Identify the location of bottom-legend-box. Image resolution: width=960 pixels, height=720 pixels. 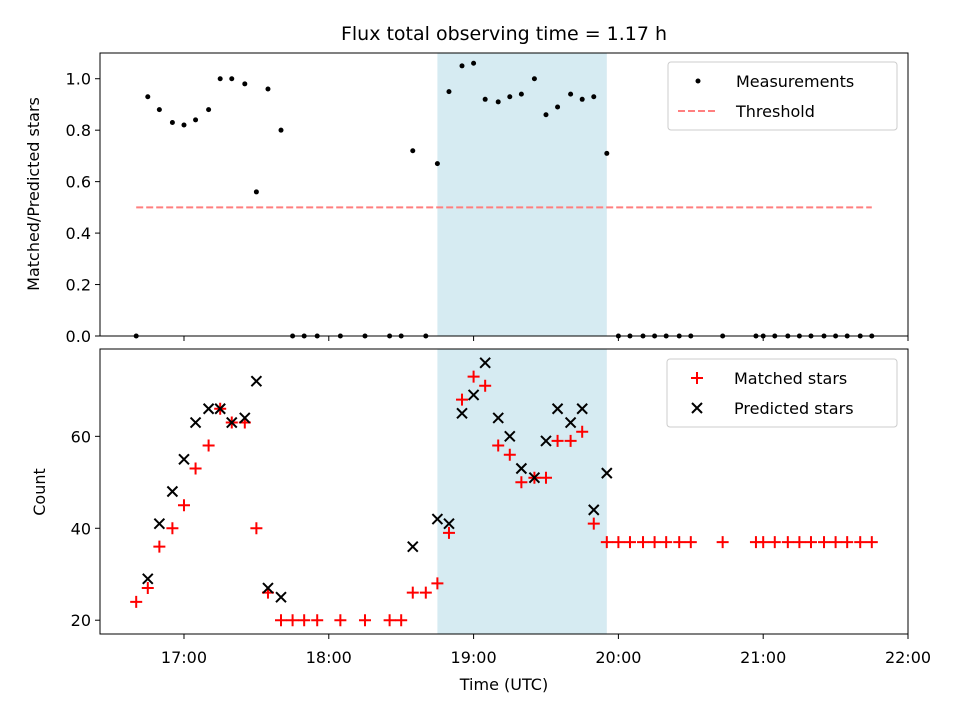
(782, 393).